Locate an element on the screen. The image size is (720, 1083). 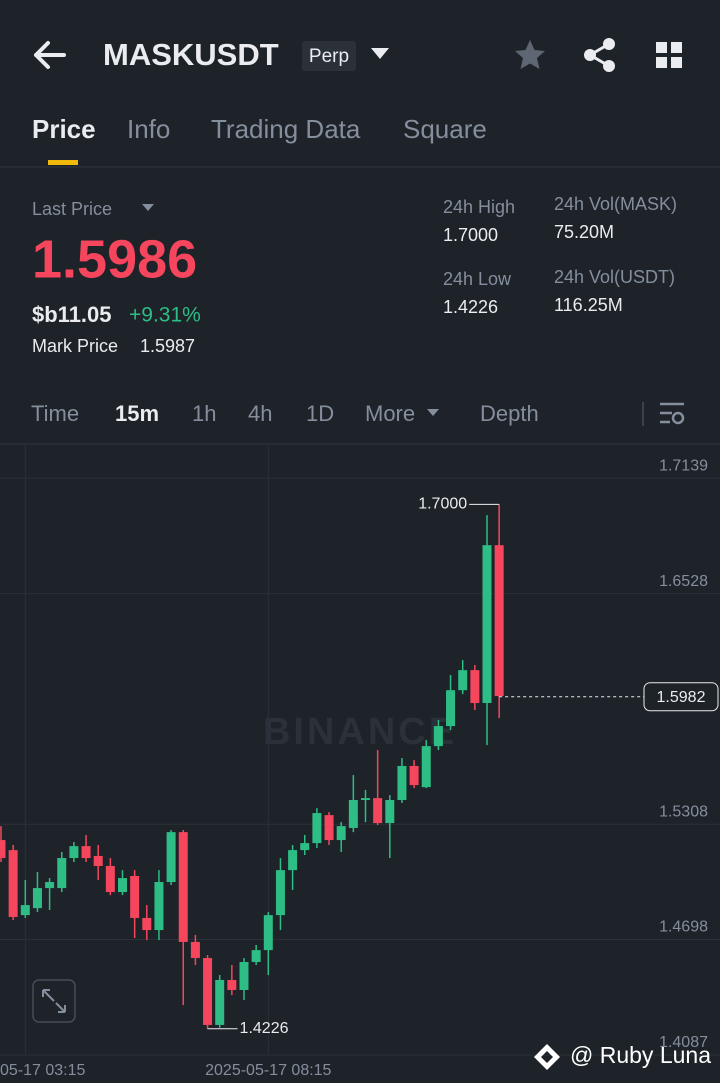
y-tick-label: 1.4698 is located at coordinates (683, 927).